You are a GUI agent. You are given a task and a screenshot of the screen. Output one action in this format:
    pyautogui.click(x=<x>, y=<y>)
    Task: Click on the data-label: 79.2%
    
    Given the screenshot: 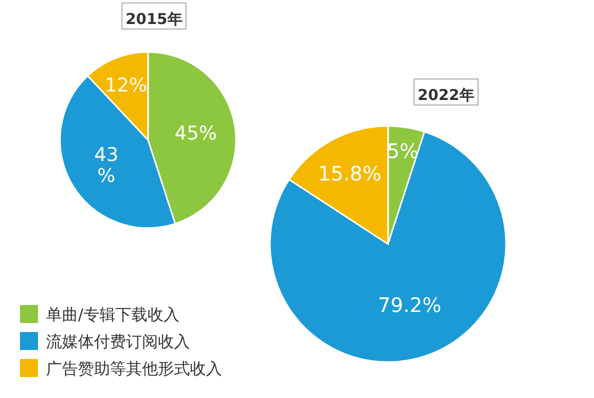 What is the action you would take?
    pyautogui.click(x=410, y=305)
    